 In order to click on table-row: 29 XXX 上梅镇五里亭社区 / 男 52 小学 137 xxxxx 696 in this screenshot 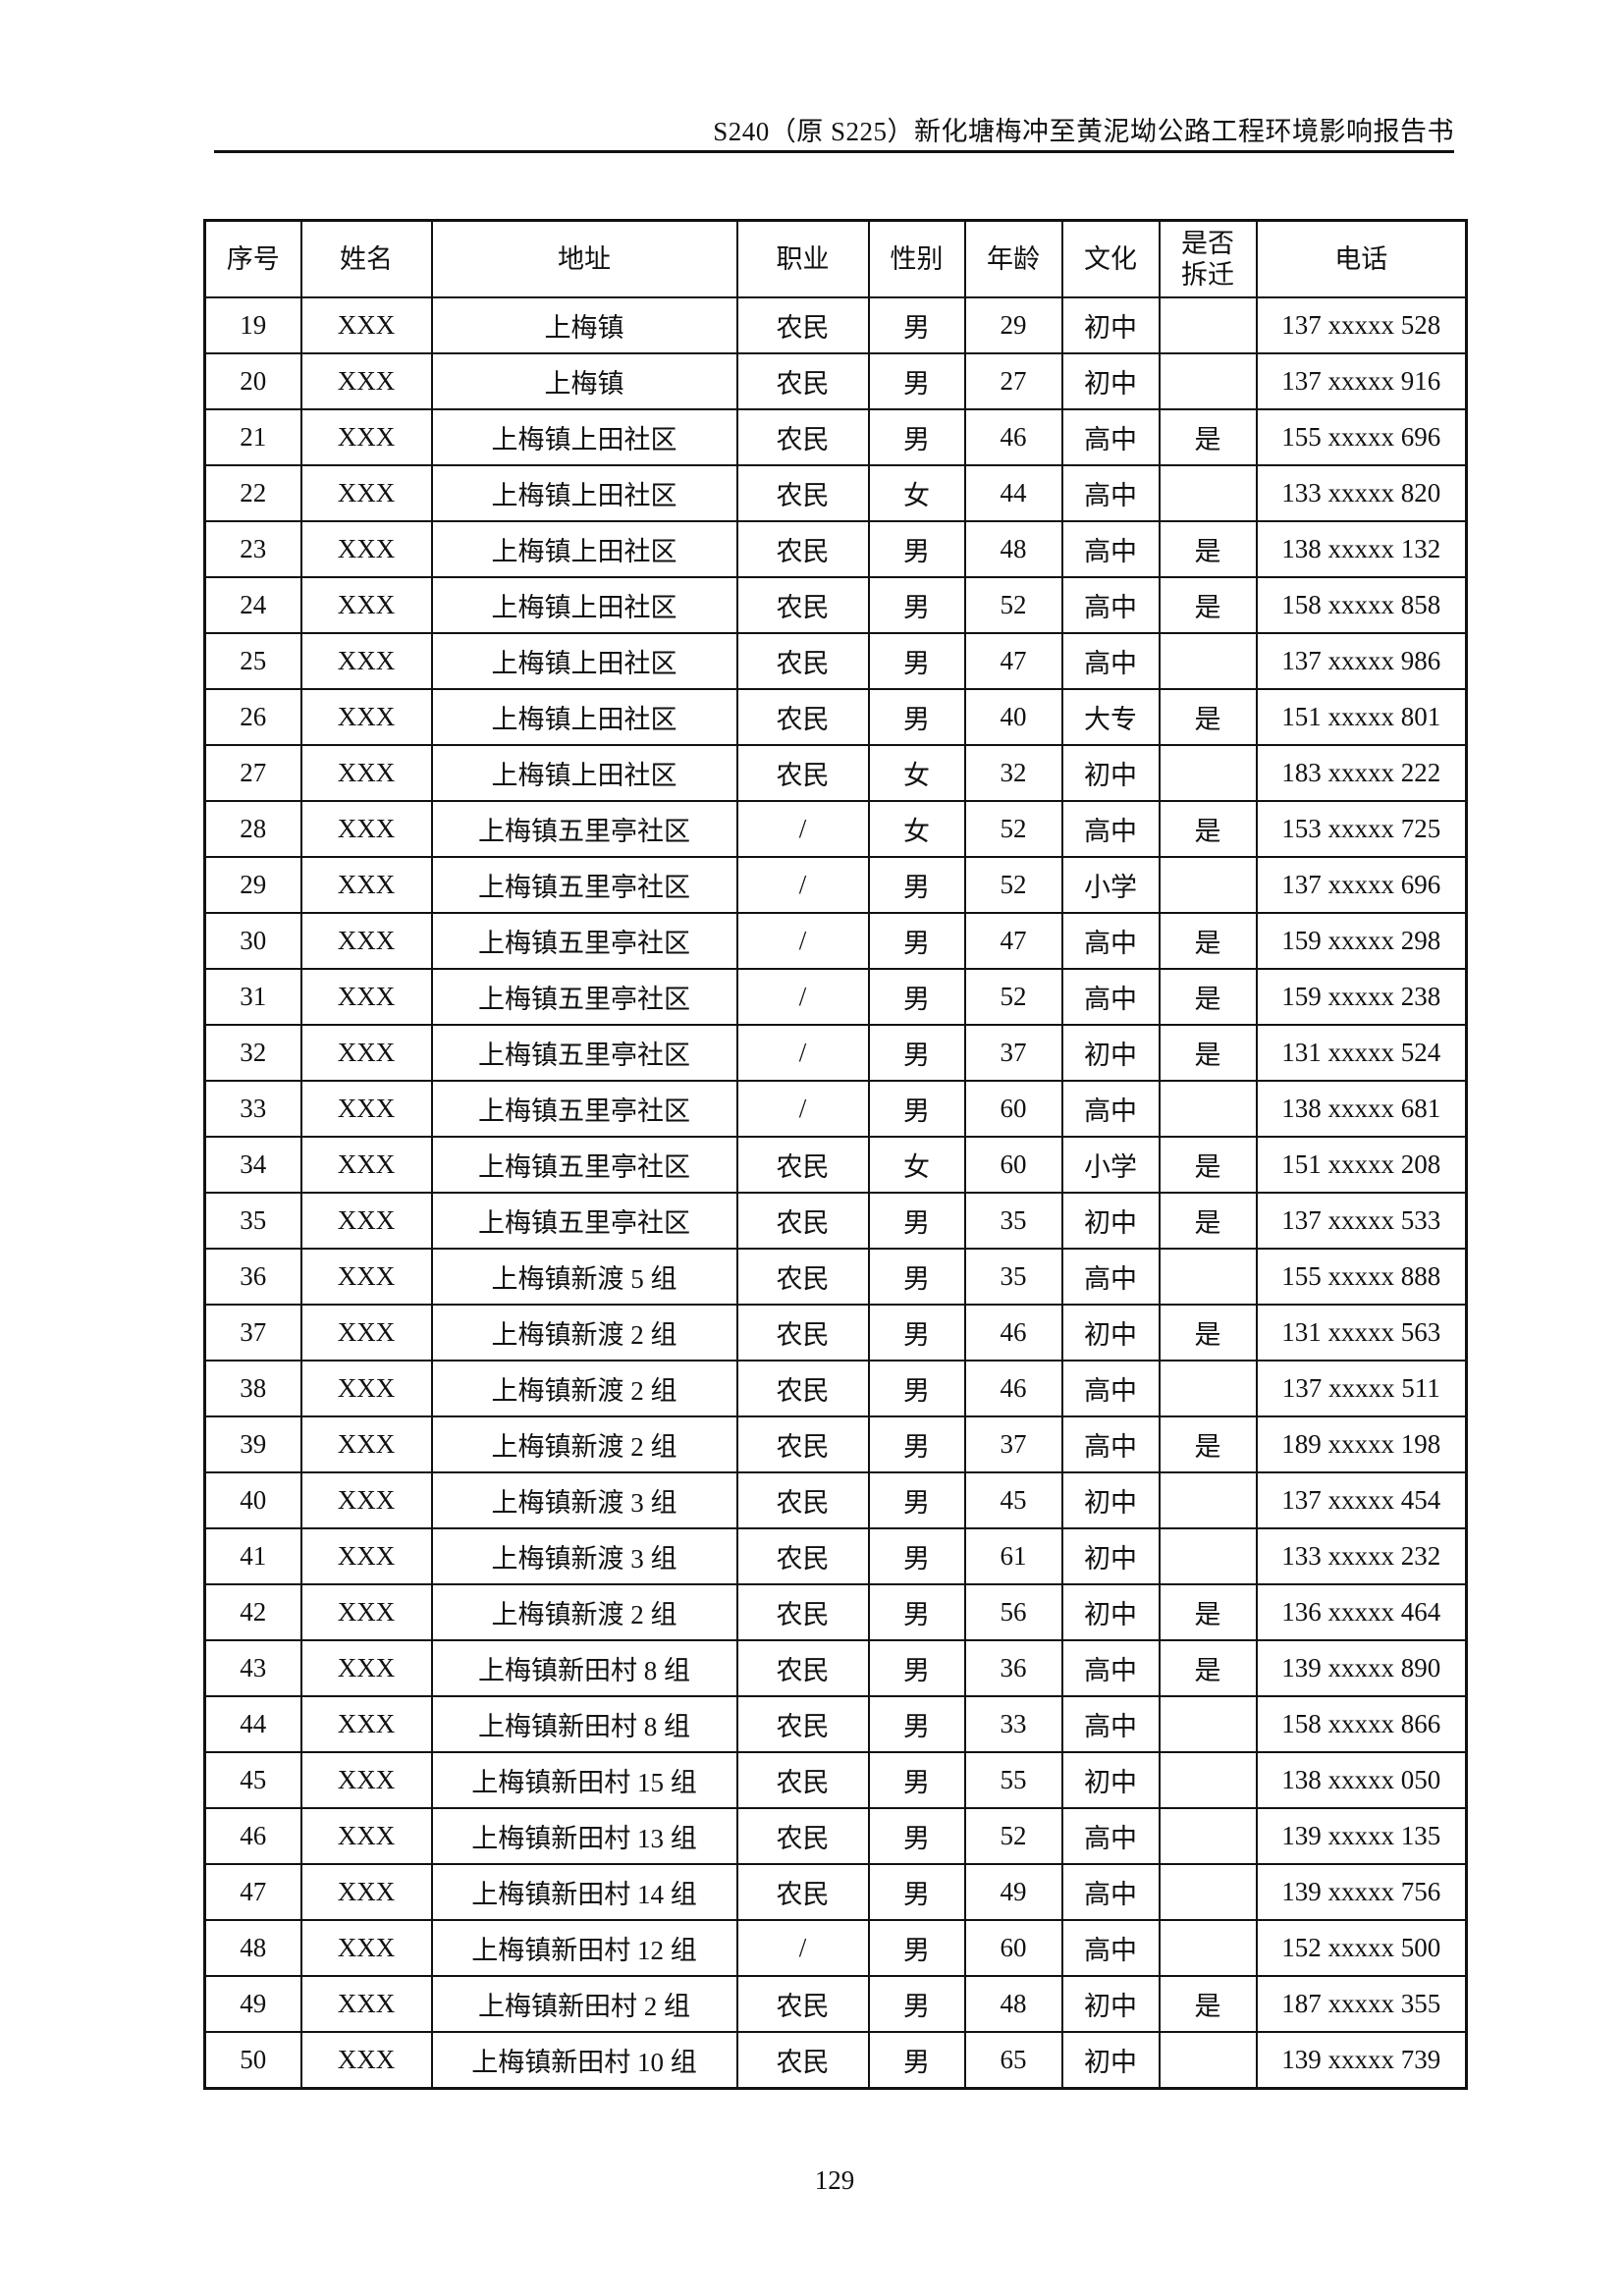, I will do `click(835, 885)`.